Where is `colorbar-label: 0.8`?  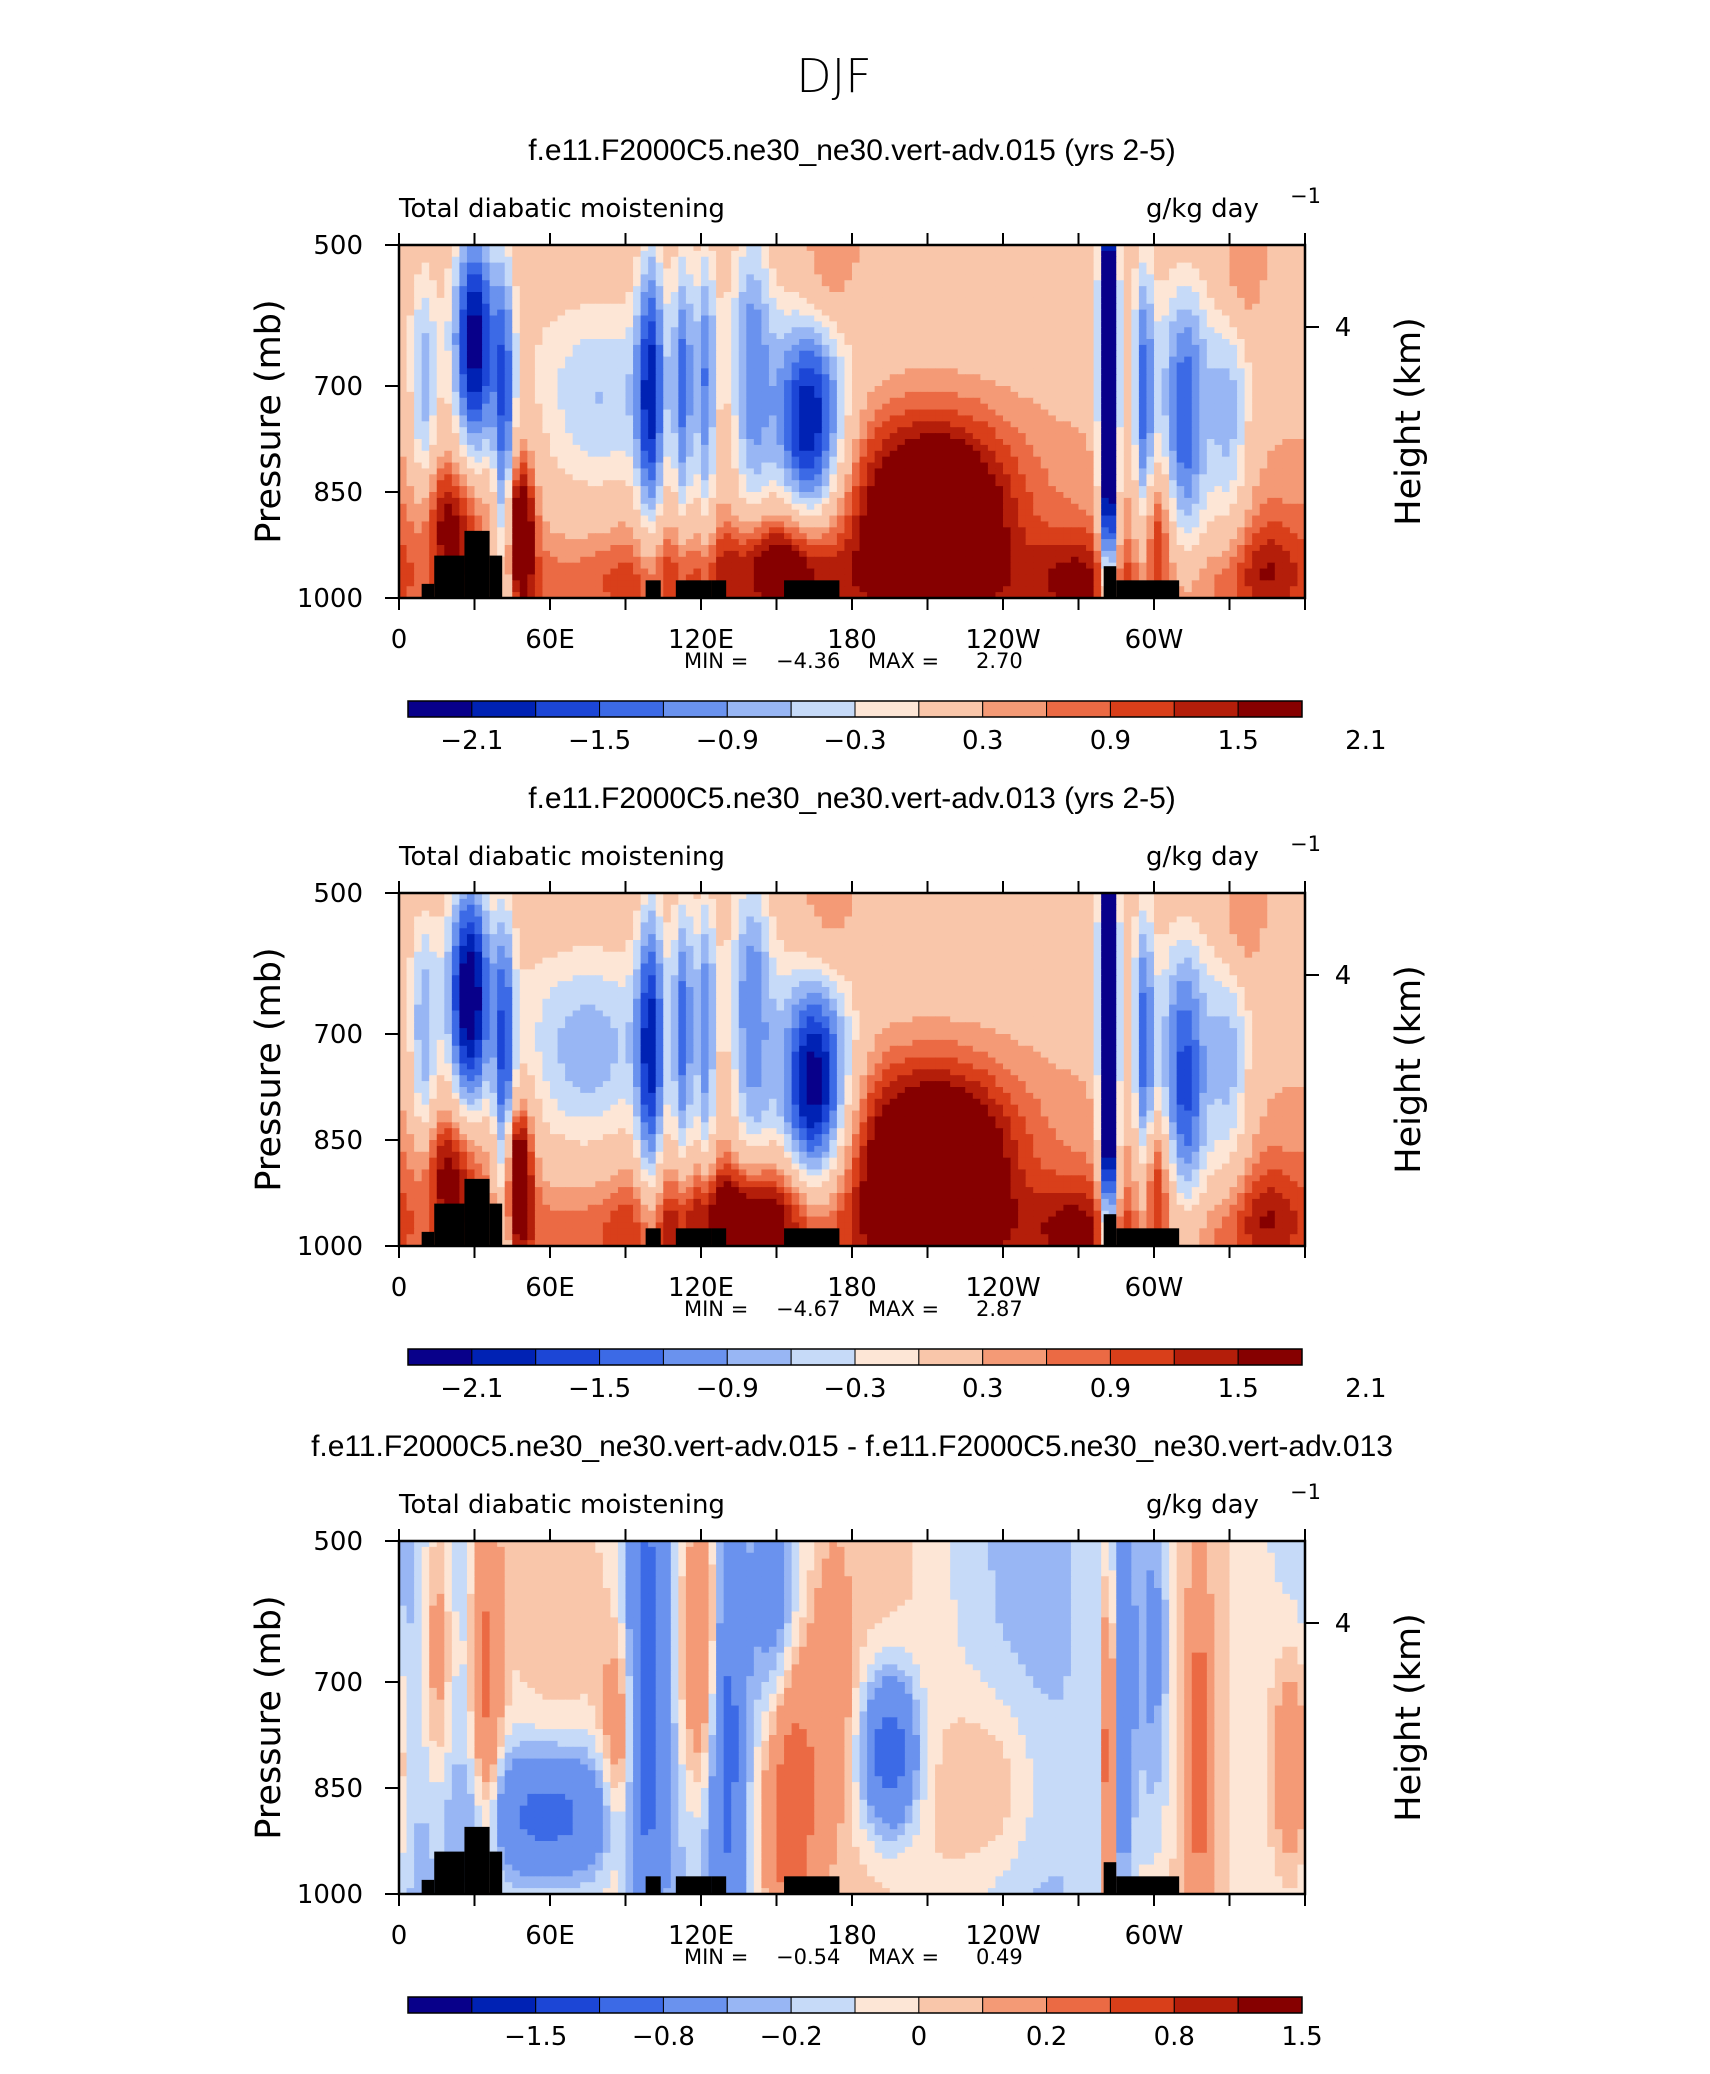
colorbar-label: 0.8 is located at coordinates (1174, 2037).